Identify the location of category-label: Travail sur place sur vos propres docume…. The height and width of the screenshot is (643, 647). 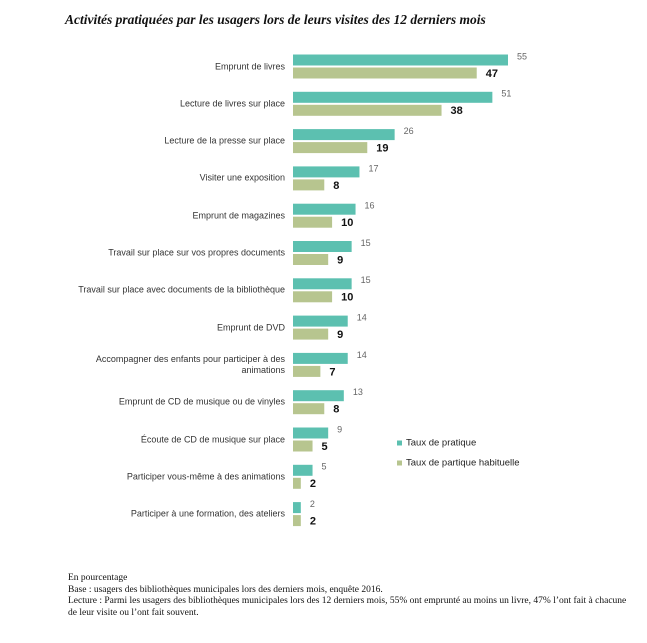
(196, 252).